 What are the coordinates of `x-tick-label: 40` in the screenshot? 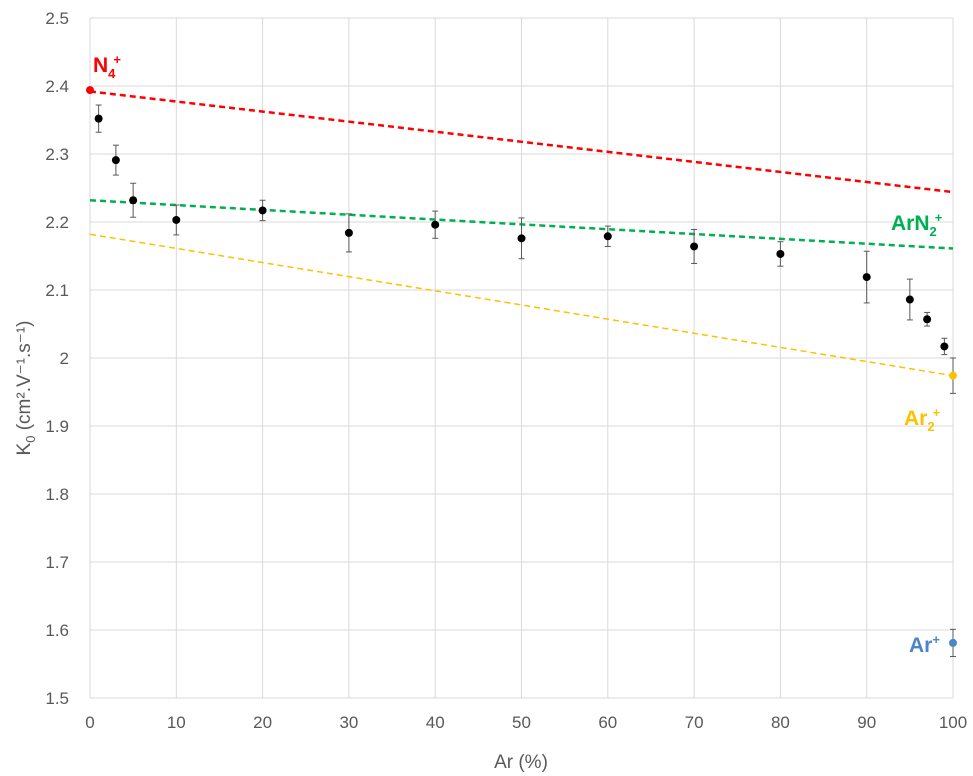 It's located at (435, 722).